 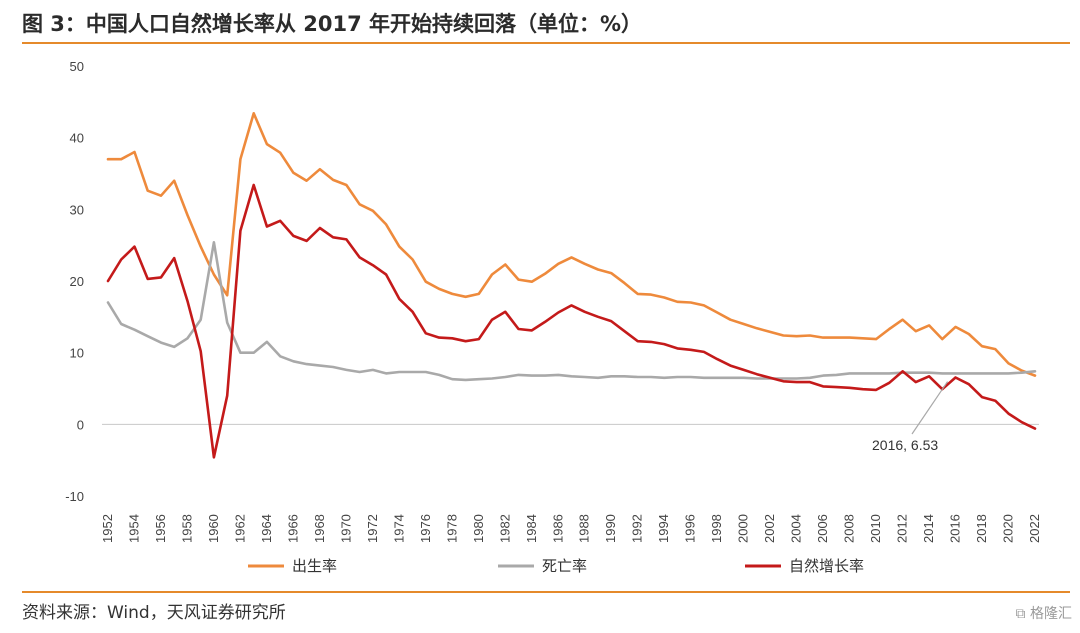 What do you see at coordinates (345, 528) in the screenshot?
I see `x-tick-label: 1970` at bounding box center [345, 528].